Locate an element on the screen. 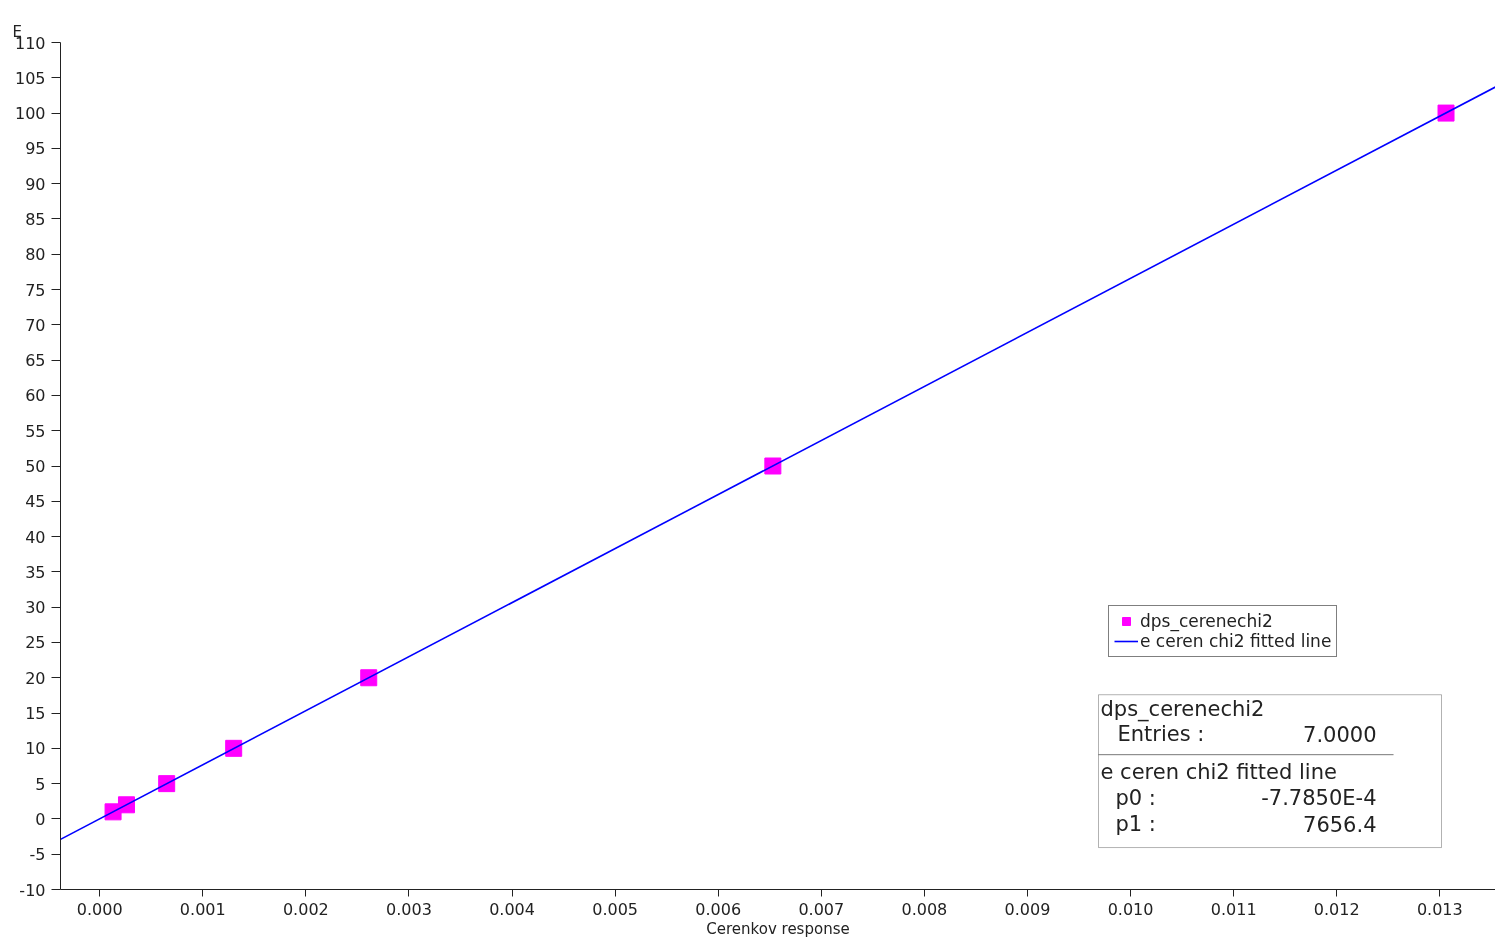  y-tick-label: 90 is located at coordinates (35, 184).